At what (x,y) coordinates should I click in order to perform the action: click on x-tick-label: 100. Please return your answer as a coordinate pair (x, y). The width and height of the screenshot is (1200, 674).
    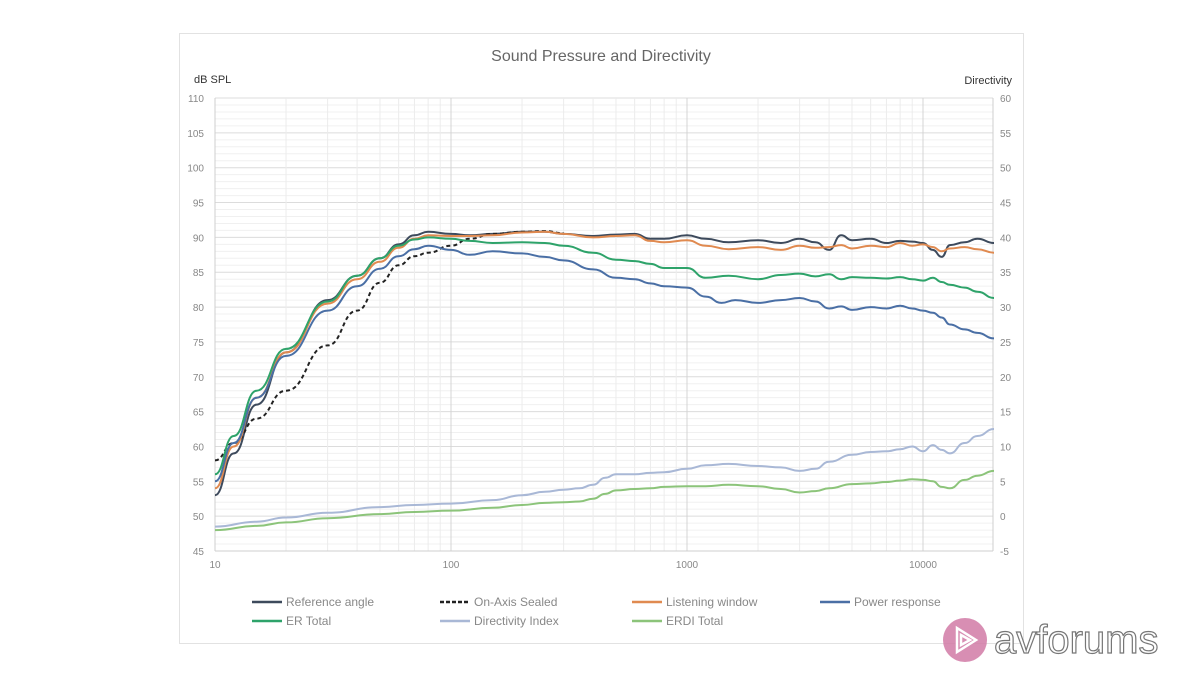
    Looking at the image, I should click on (451, 565).